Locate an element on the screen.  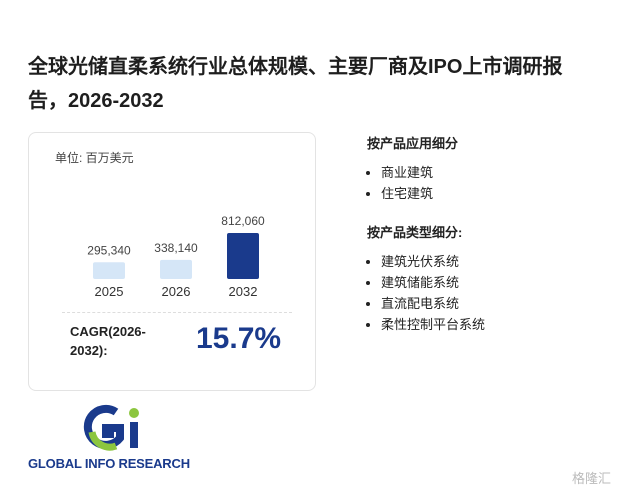
unit: 单位: 百万美元 is located at coordinates (94, 158).